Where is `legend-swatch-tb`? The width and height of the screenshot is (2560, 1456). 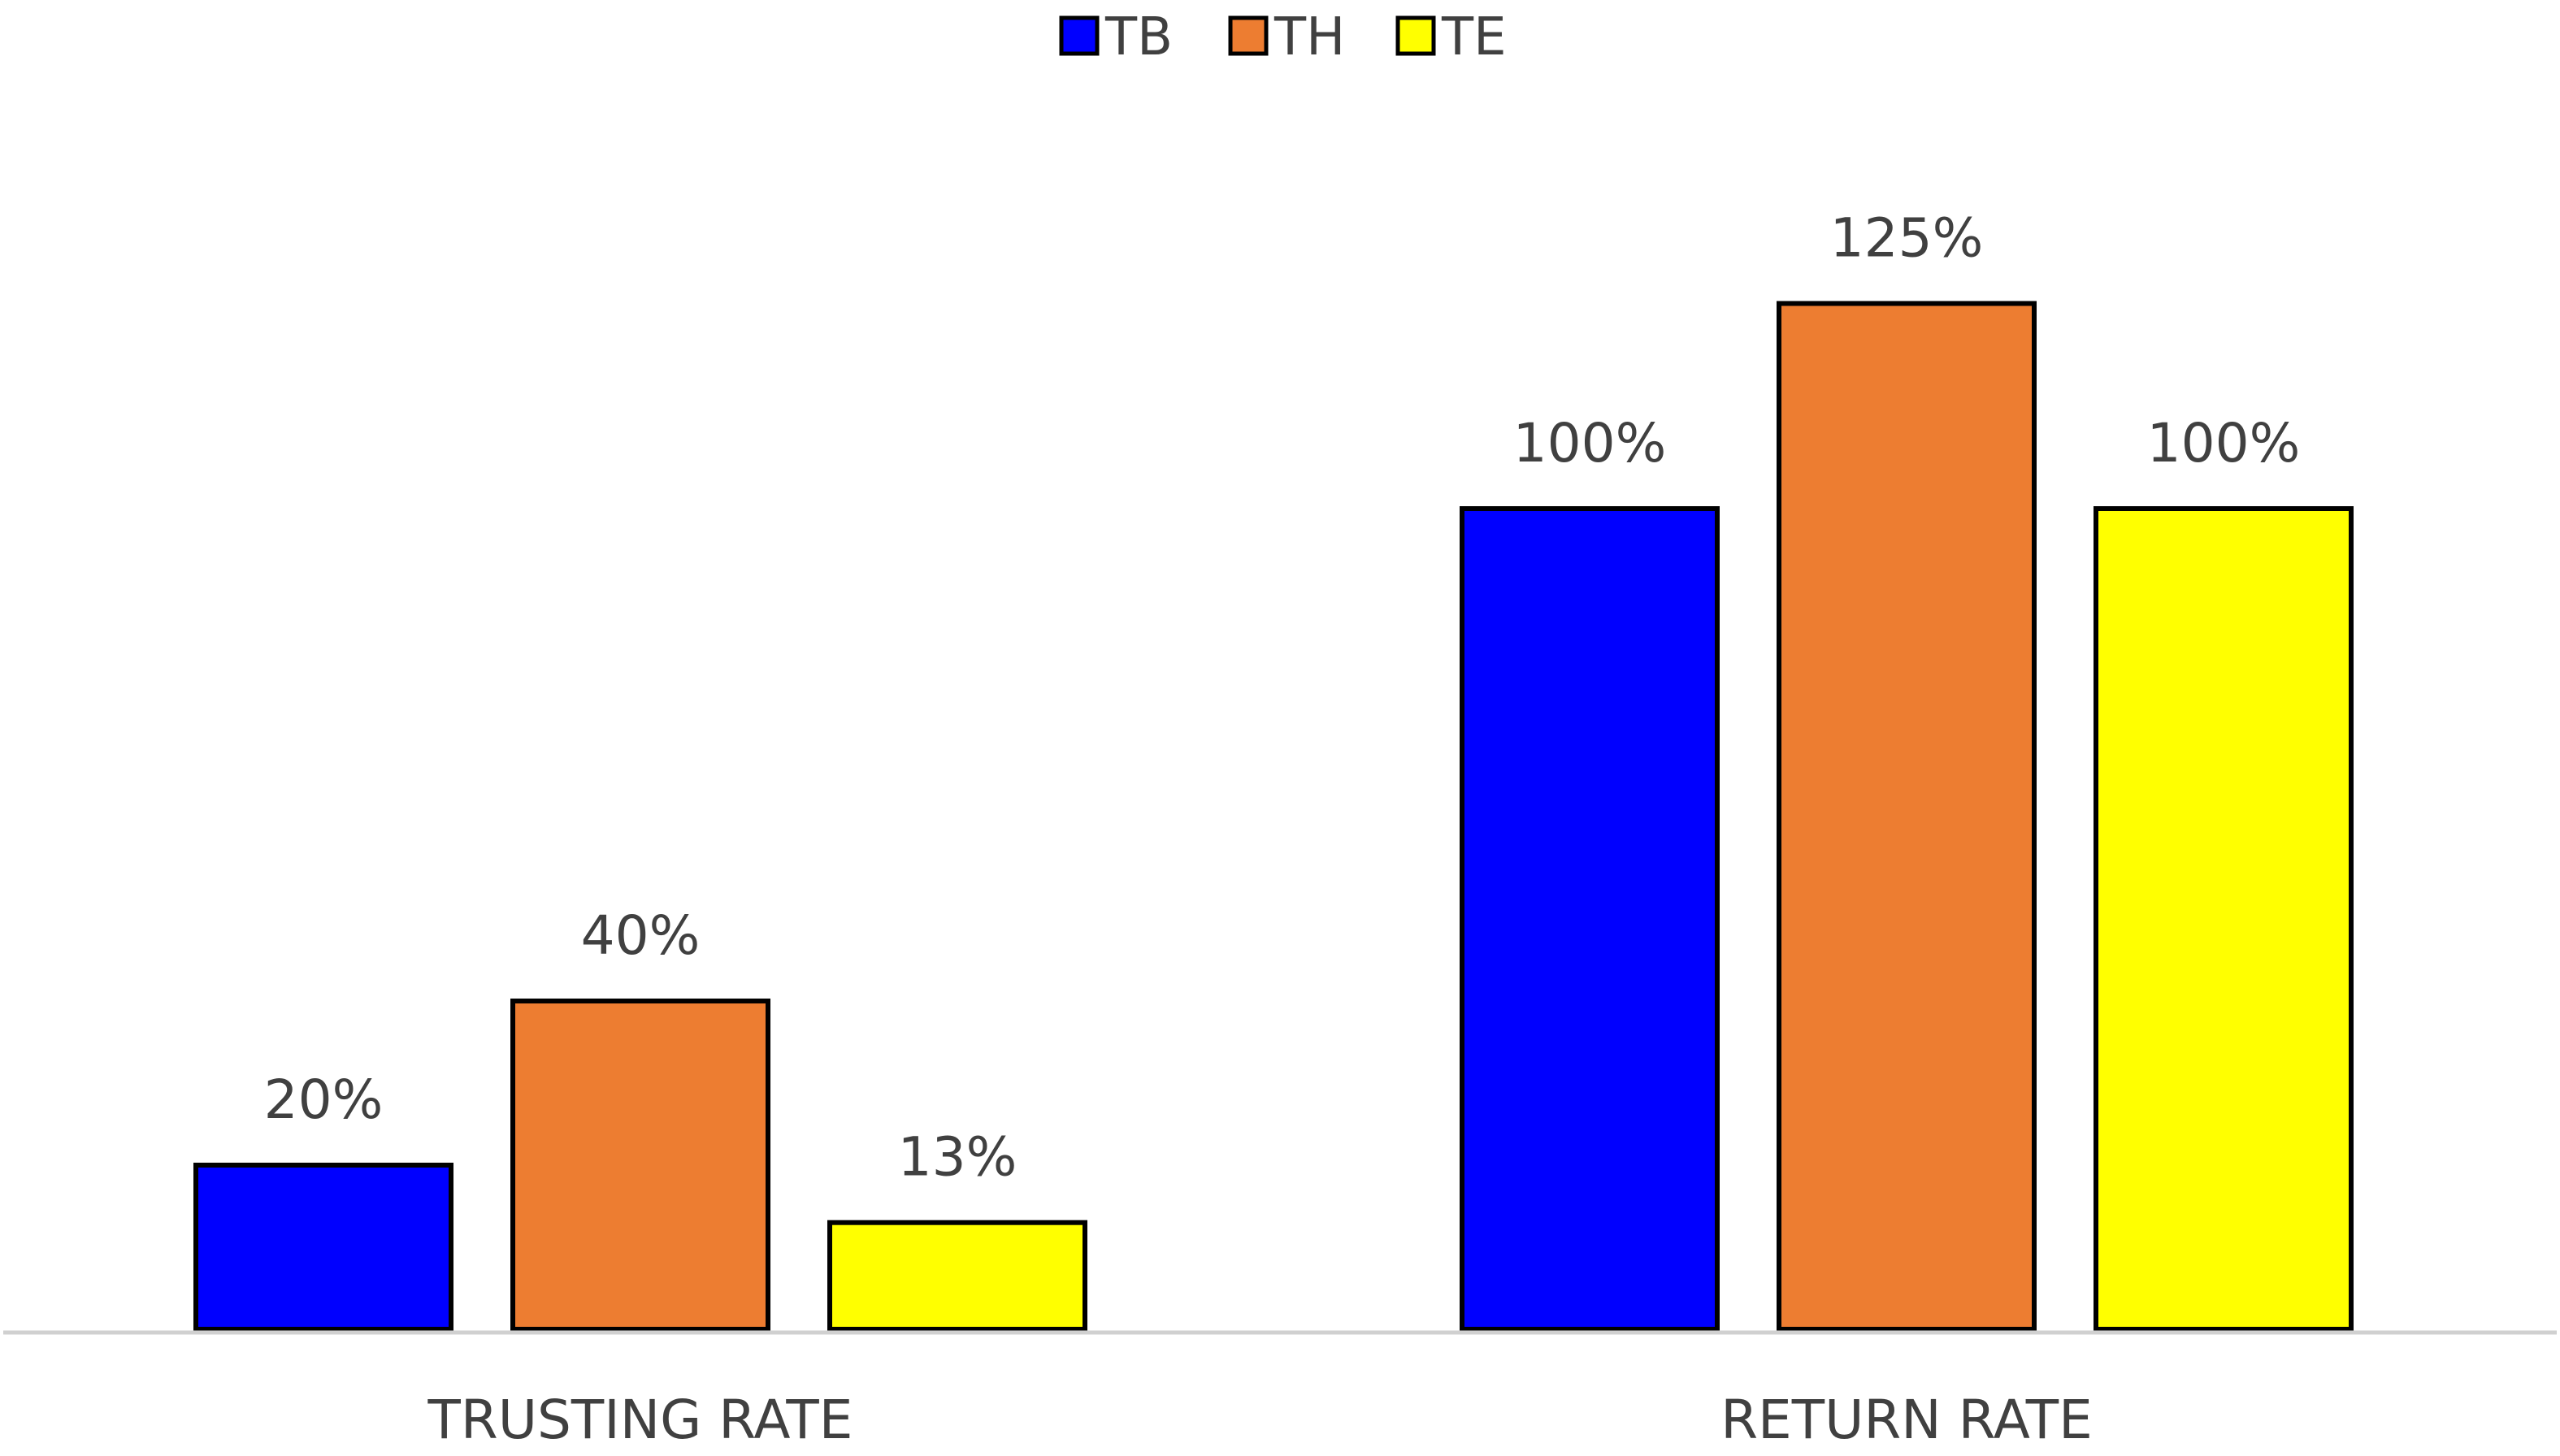
legend-swatch-tb is located at coordinates (1079, 35).